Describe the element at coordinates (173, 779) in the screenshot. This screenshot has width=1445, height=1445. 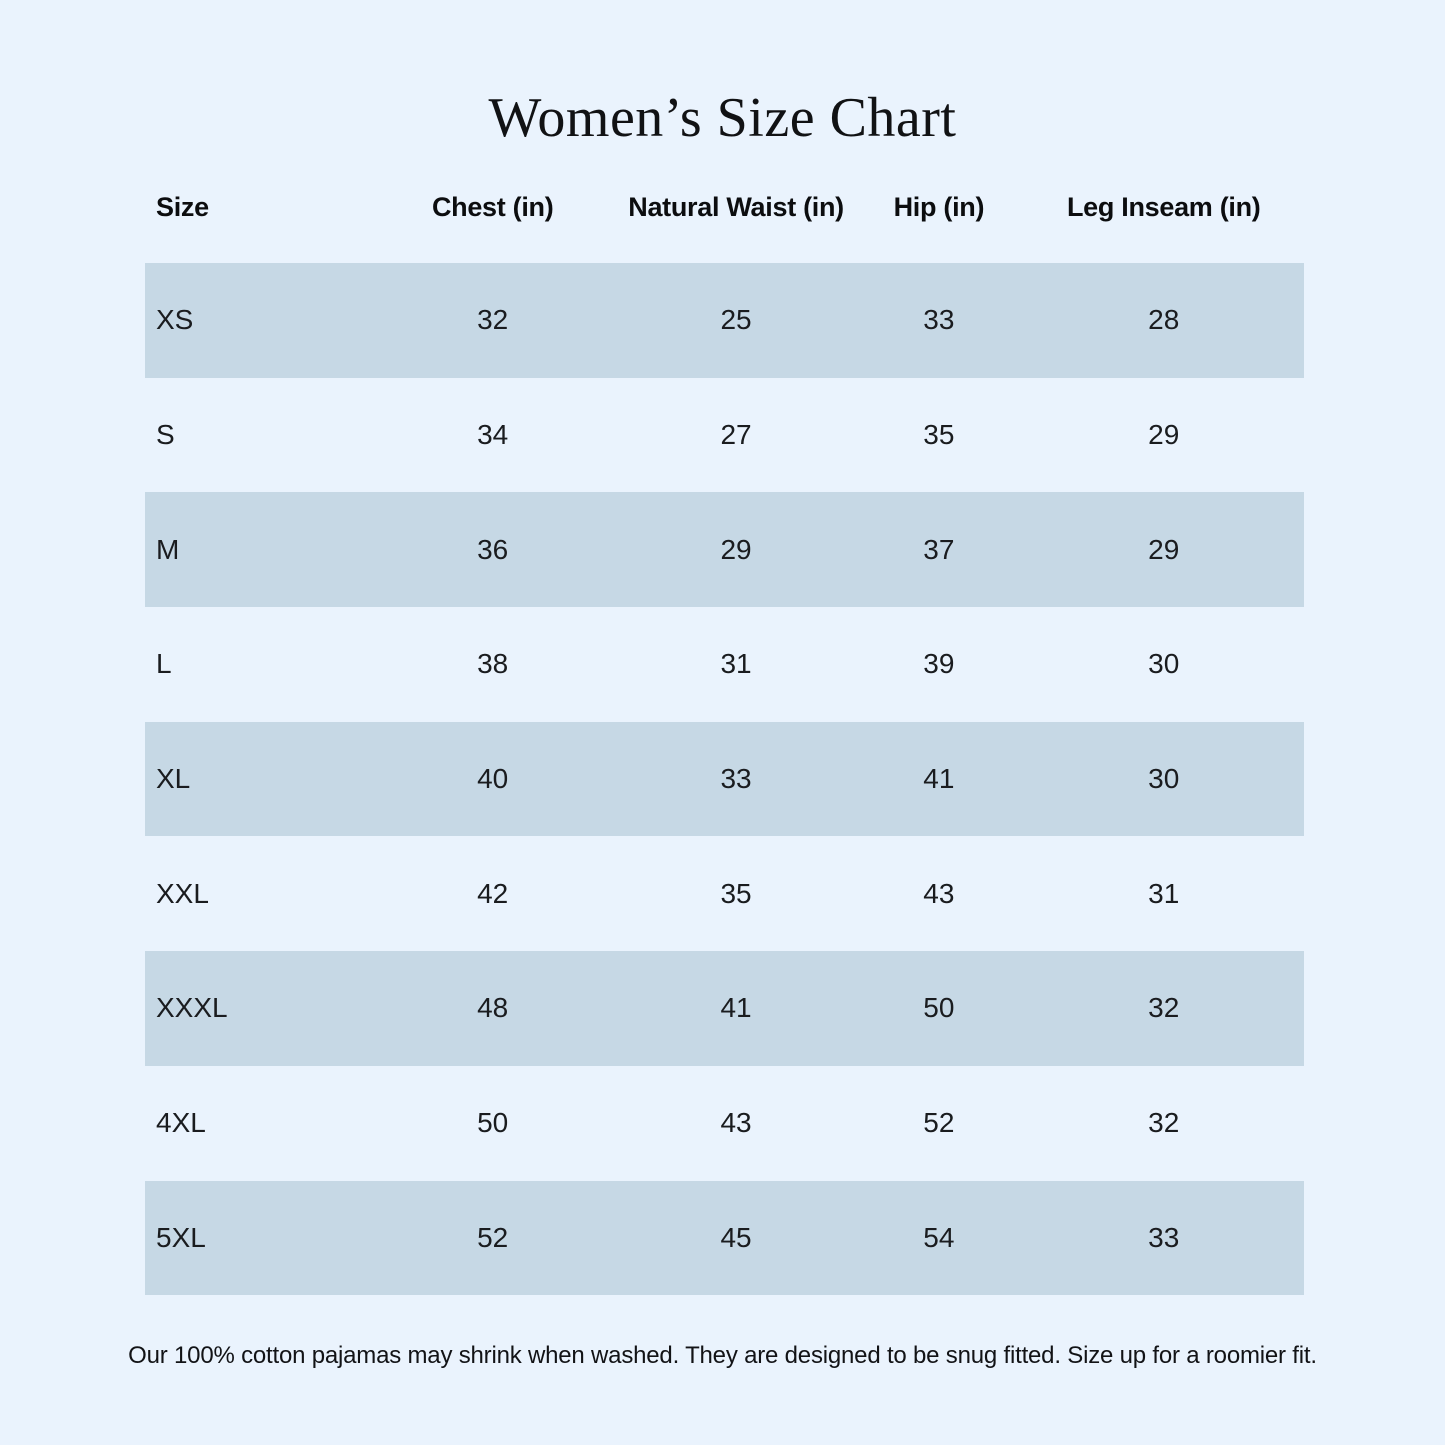
I see `size-cell: XL` at that location.